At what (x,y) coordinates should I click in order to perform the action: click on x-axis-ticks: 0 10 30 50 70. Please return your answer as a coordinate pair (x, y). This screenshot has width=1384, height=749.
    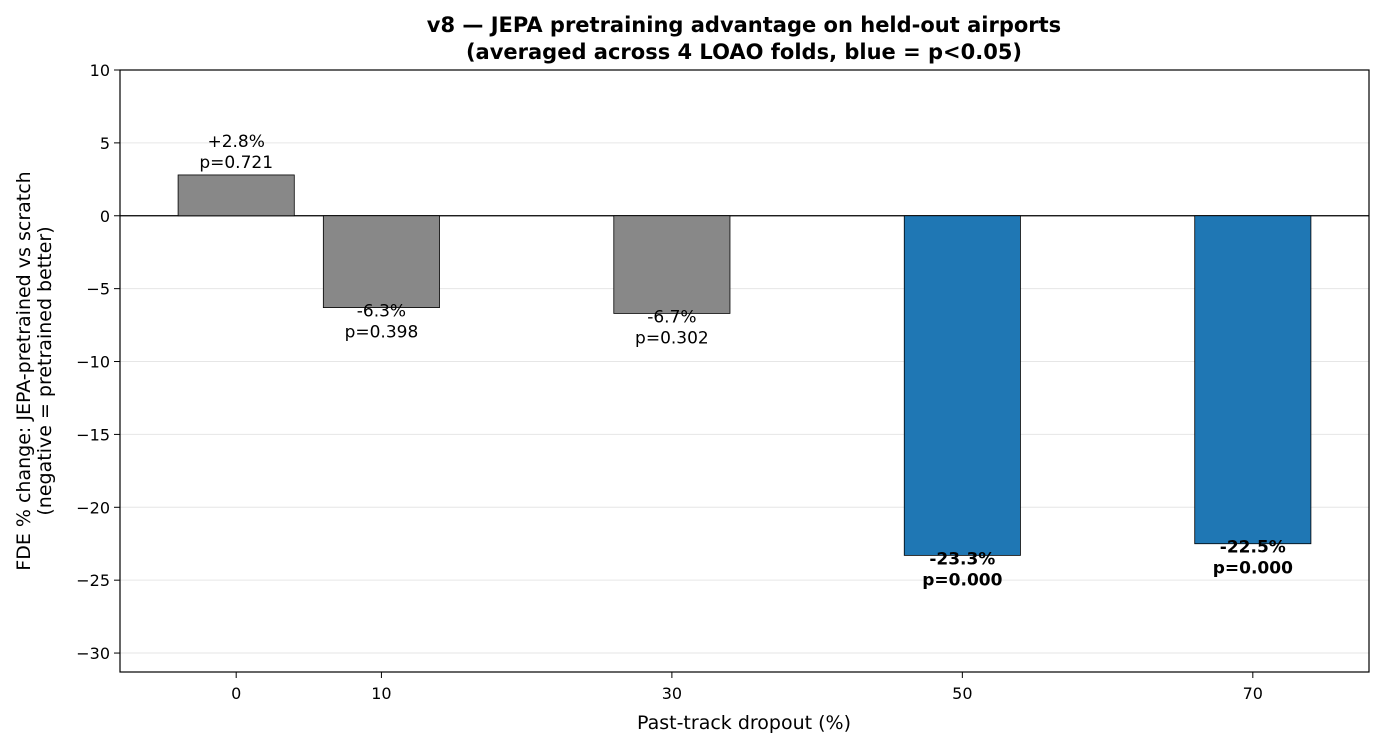
    Looking at the image, I should click on (747, 687).